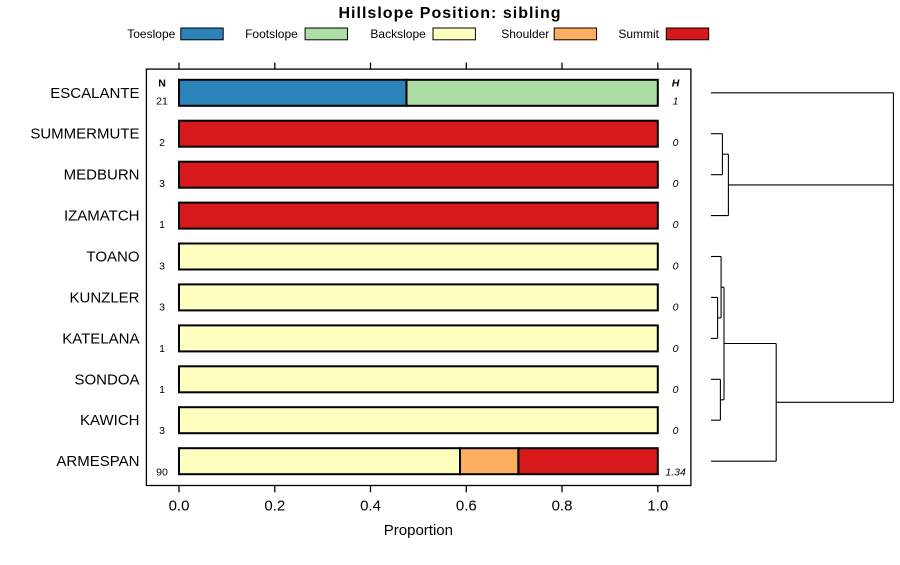  Describe the element at coordinates (418, 530) in the screenshot. I see `svg-text: Proportion` at that location.